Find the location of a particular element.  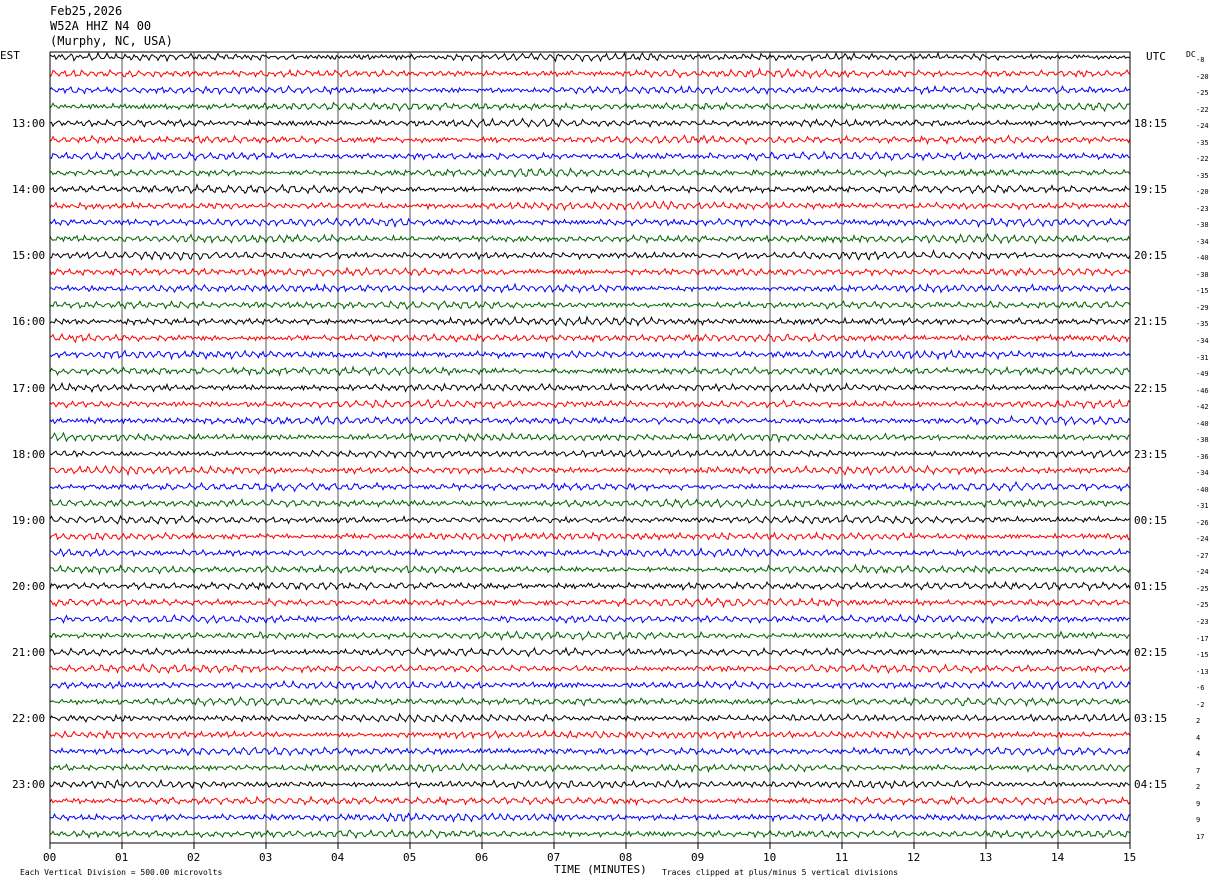

x-tick-label: 09 is located at coordinates (698, 857).